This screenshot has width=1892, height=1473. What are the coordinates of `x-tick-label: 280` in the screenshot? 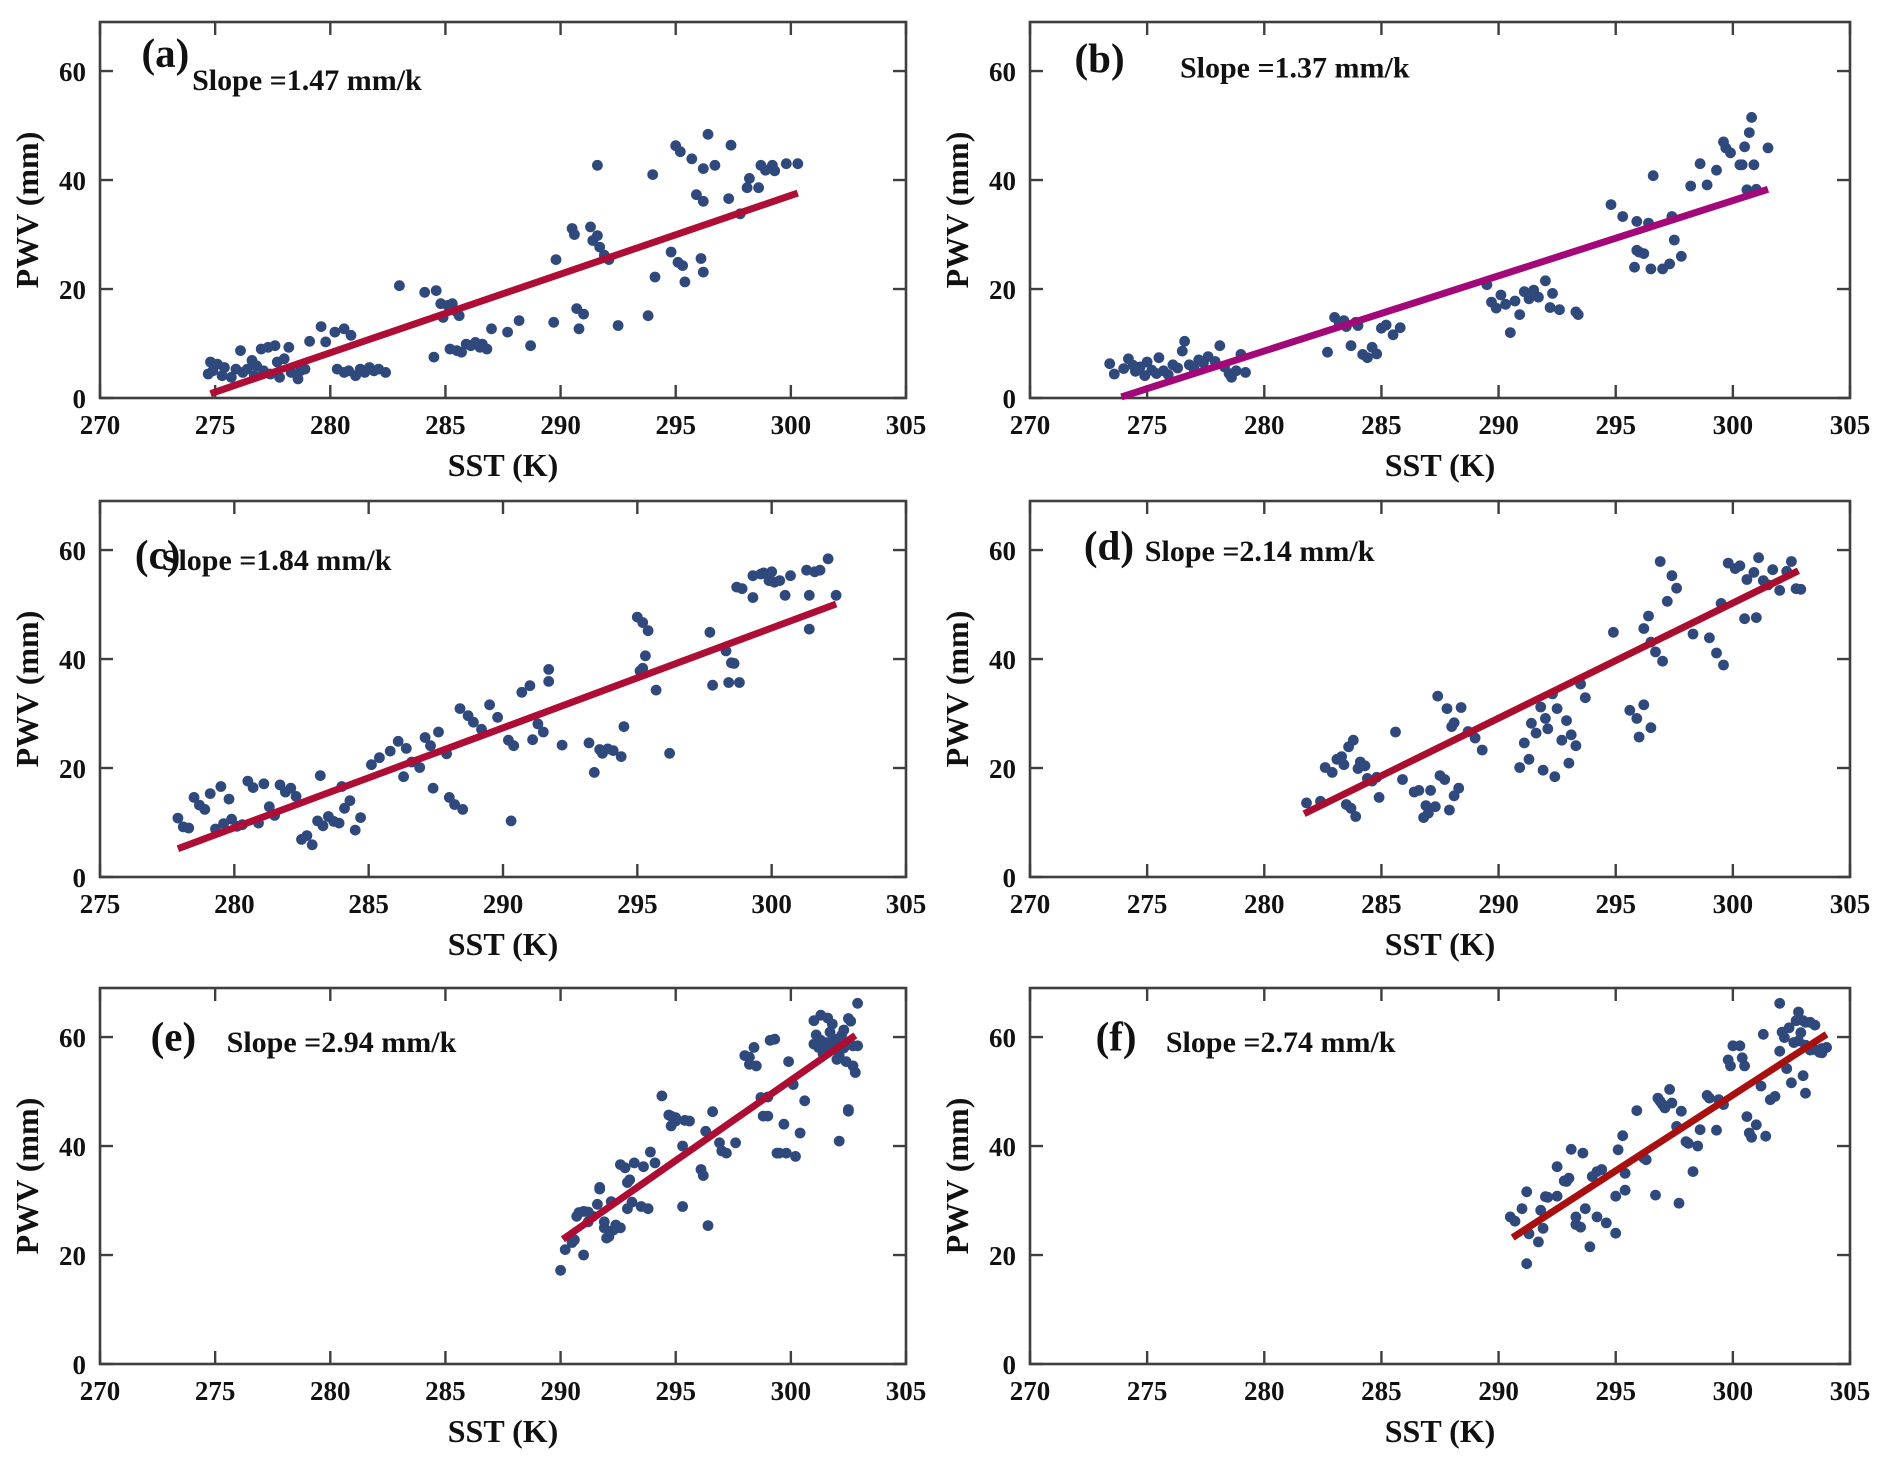 It's located at (1264, 425).